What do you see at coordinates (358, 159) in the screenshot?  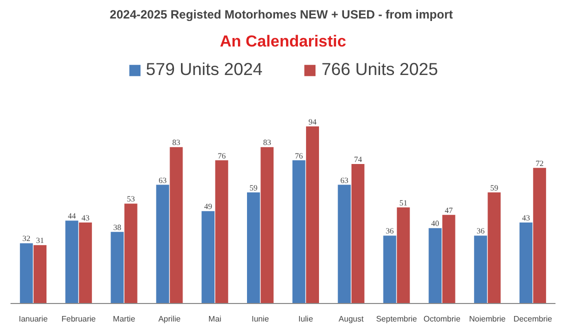 I see `data-label: 74` at bounding box center [358, 159].